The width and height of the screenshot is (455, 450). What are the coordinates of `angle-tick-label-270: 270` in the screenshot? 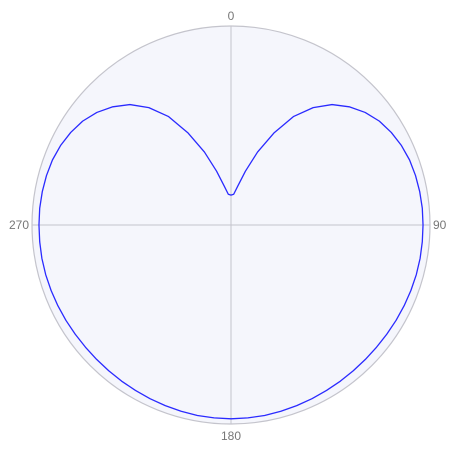 It's located at (19, 225).